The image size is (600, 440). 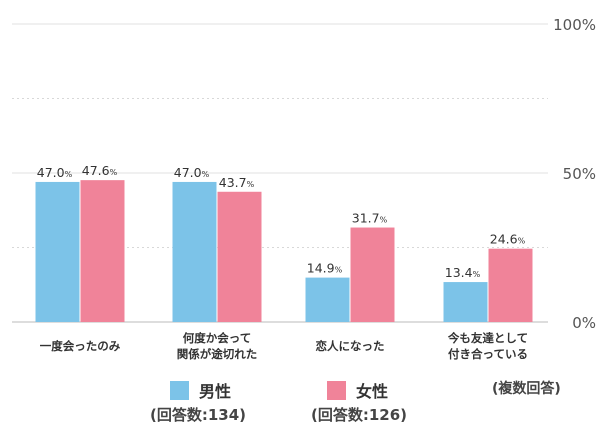 What do you see at coordinates (370, 218) in the screenshot?
I see `data-label-female: 31.7%` at bounding box center [370, 218].